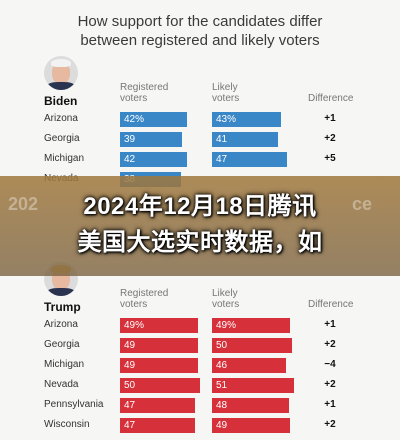  I want to click on bar-likely: 50, so click(252, 345).